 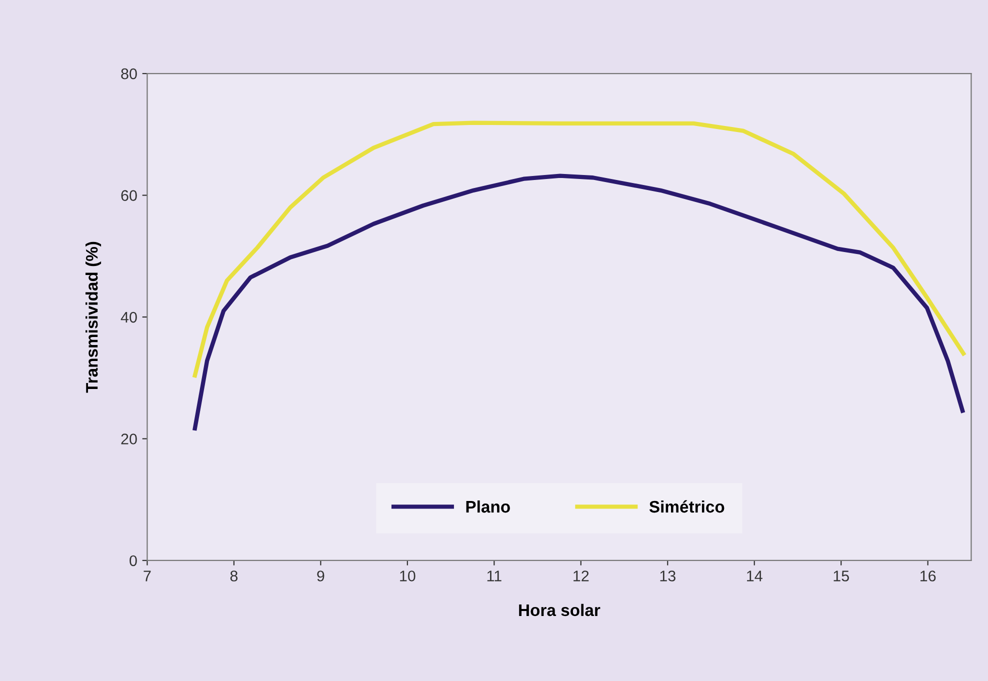 I want to click on x-tick-label: 10, so click(x=408, y=576).